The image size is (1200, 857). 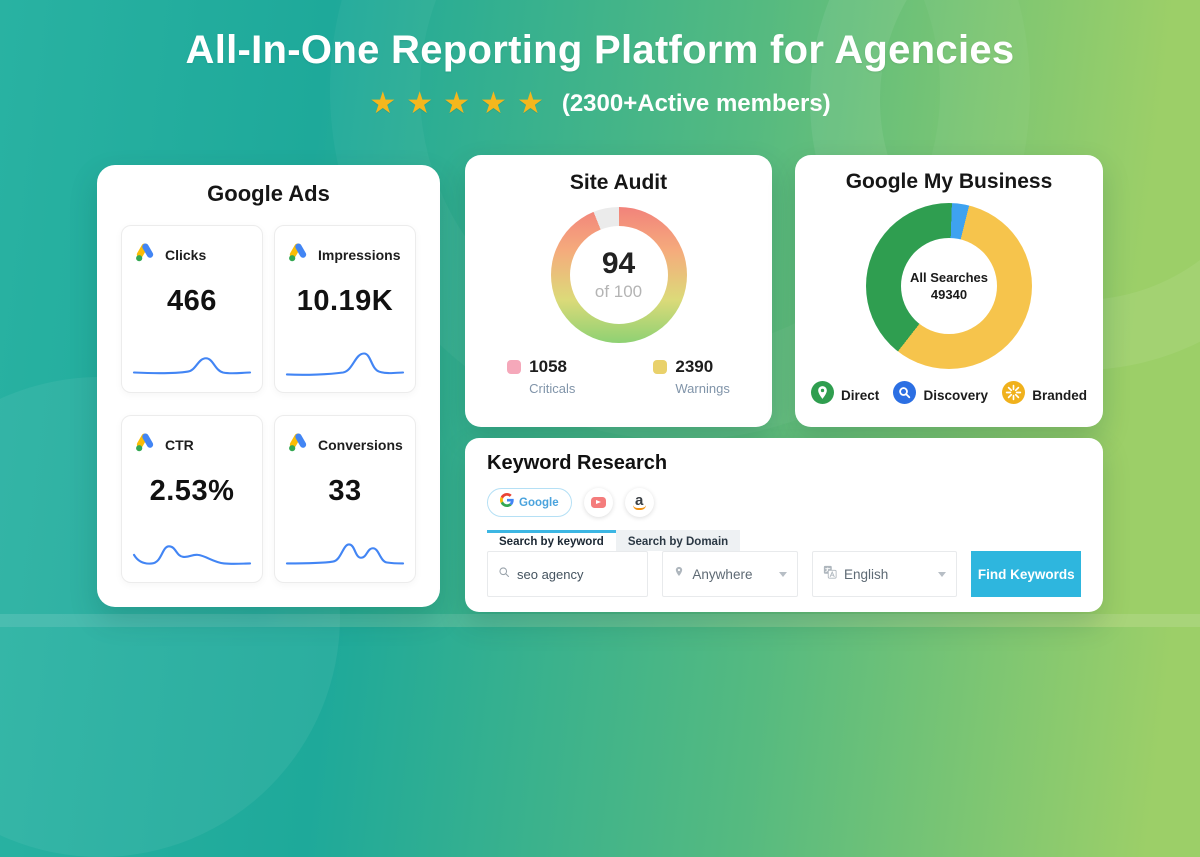 What do you see at coordinates (577, 463) in the screenshot?
I see `keyword-research-title: Keyword Research` at bounding box center [577, 463].